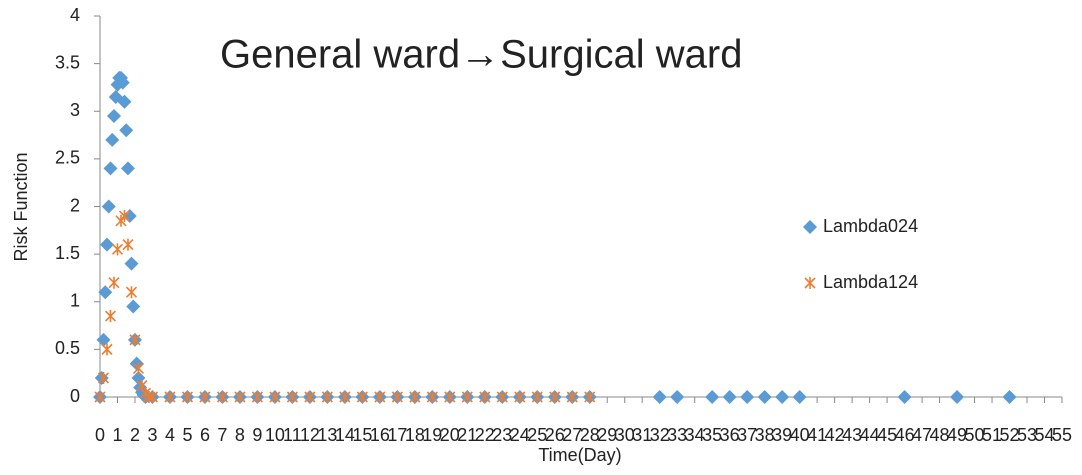  Describe the element at coordinates (765, 435) in the screenshot. I see `x-tick-label: 38` at that location.